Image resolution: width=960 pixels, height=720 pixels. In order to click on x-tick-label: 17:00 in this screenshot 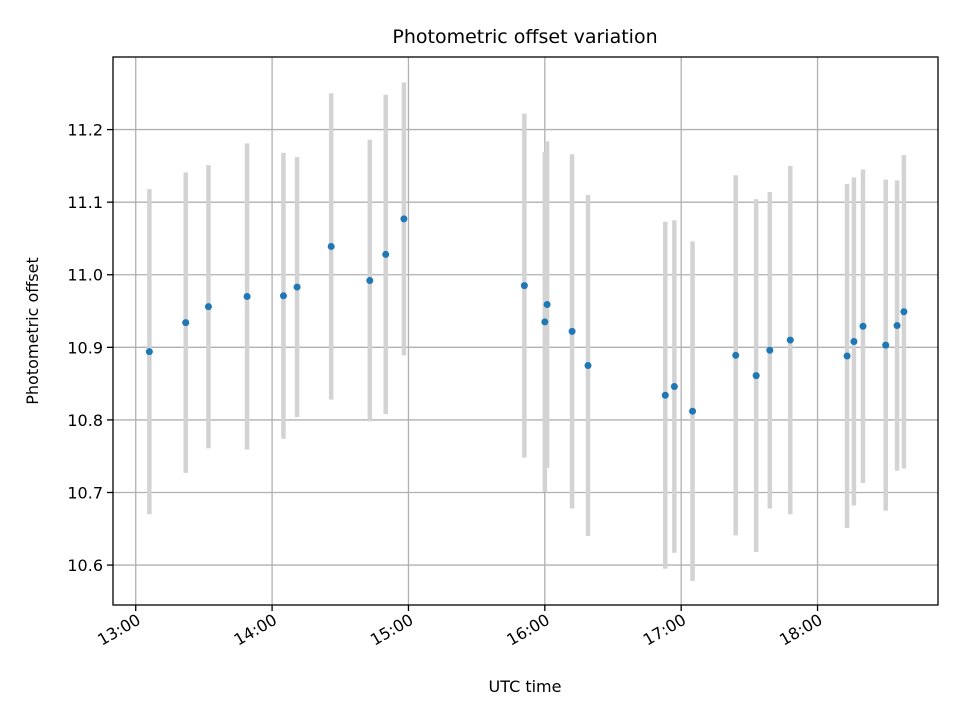, I will do `click(664, 630)`.